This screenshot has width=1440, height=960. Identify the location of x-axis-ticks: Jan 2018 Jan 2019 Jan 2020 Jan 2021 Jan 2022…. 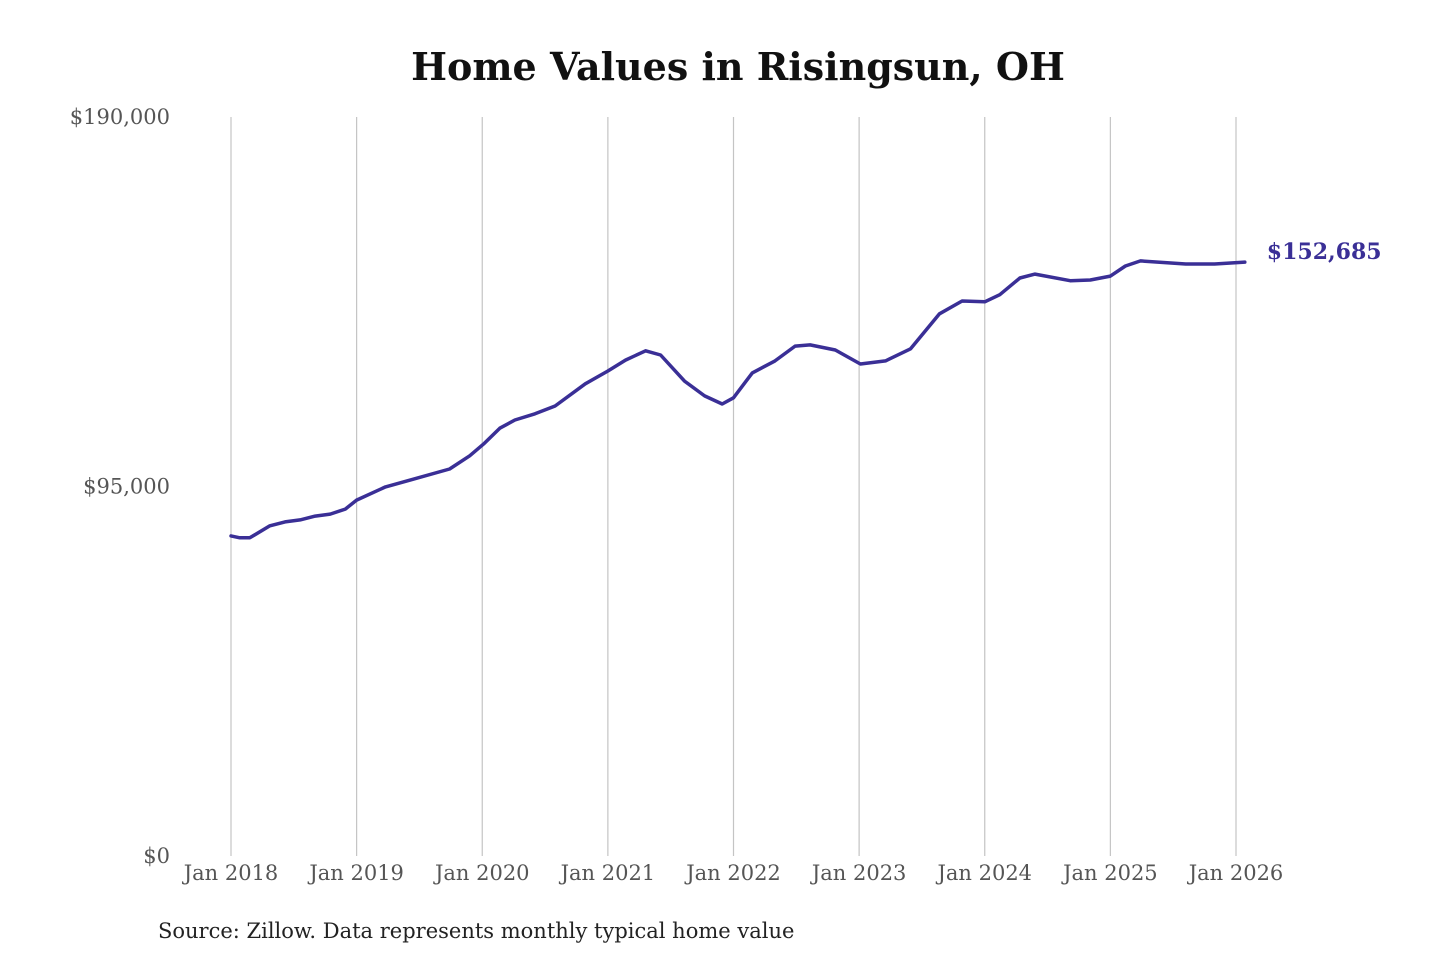
(733, 873).